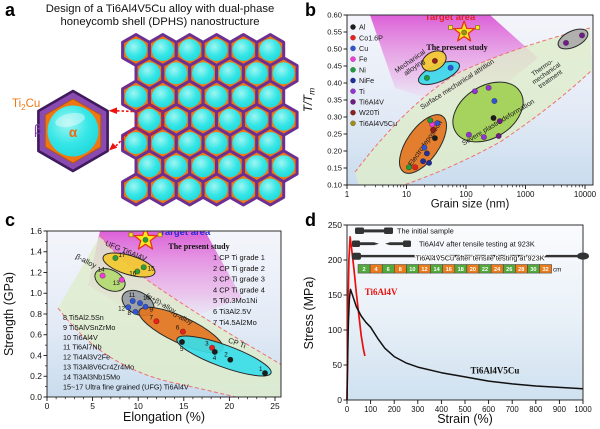  Describe the element at coordinates (464, 32) in the screenshot. I see `star-data-point` at that location.